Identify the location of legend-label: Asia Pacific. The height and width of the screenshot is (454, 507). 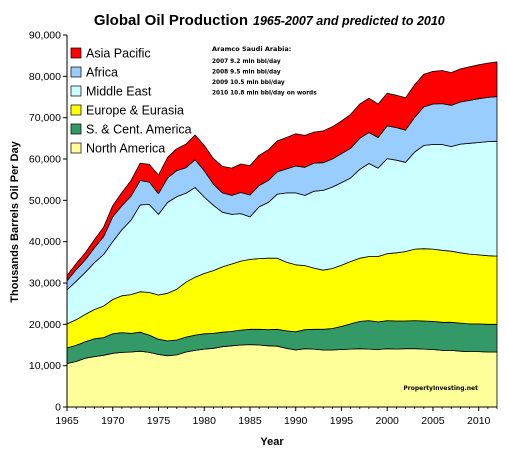
(118, 54).